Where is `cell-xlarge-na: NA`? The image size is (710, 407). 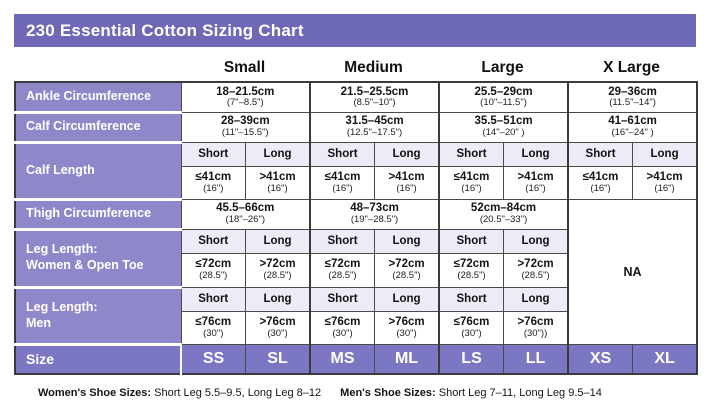
cell-xlarge-na: NA is located at coordinates (632, 271).